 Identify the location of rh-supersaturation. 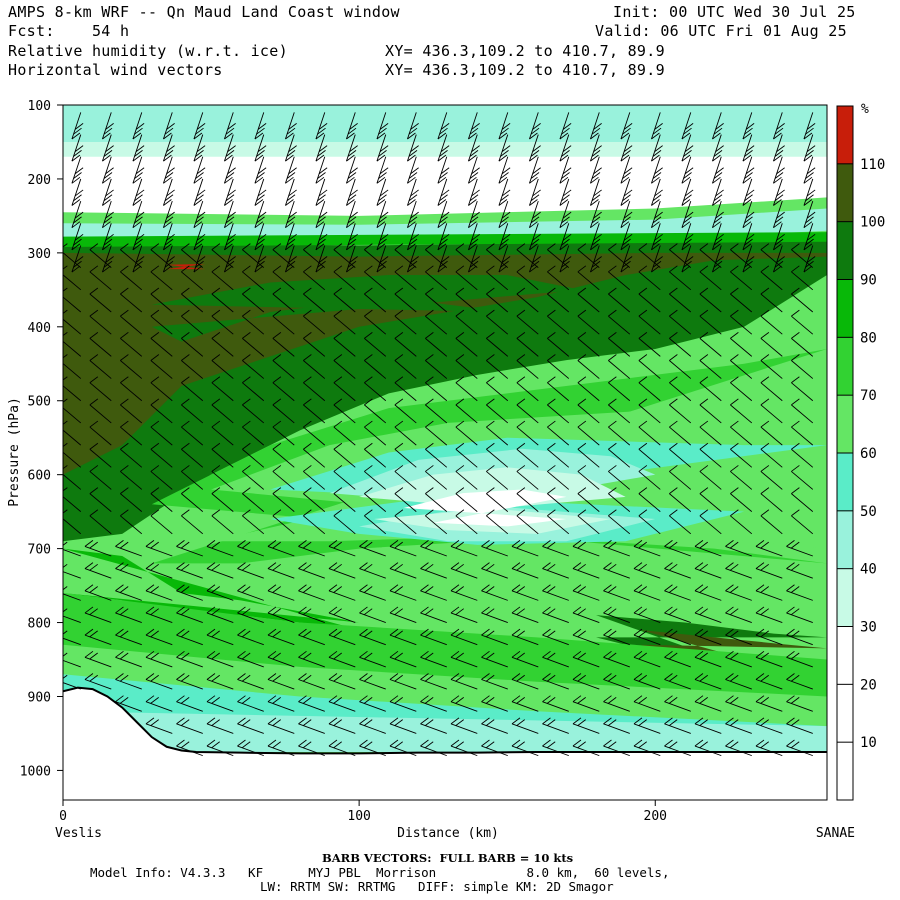
(186, 266).